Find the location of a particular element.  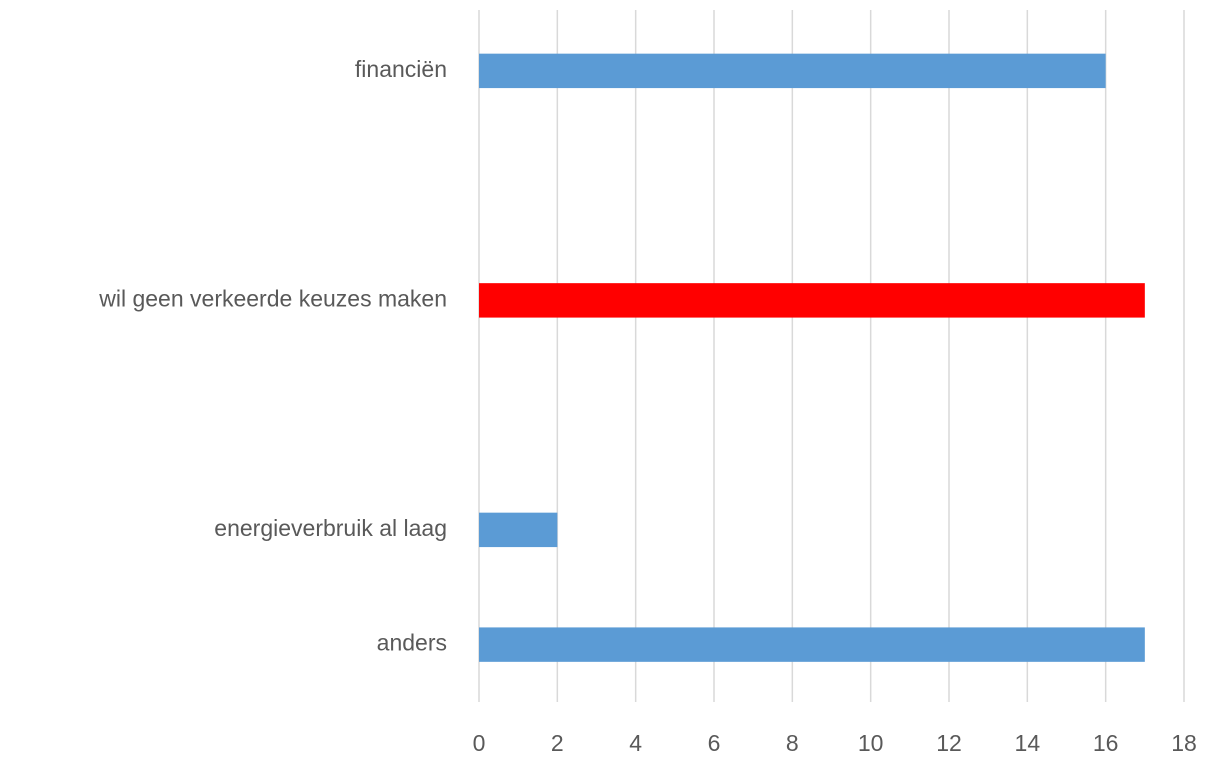

y-tick-label: financiën is located at coordinates (401, 69).